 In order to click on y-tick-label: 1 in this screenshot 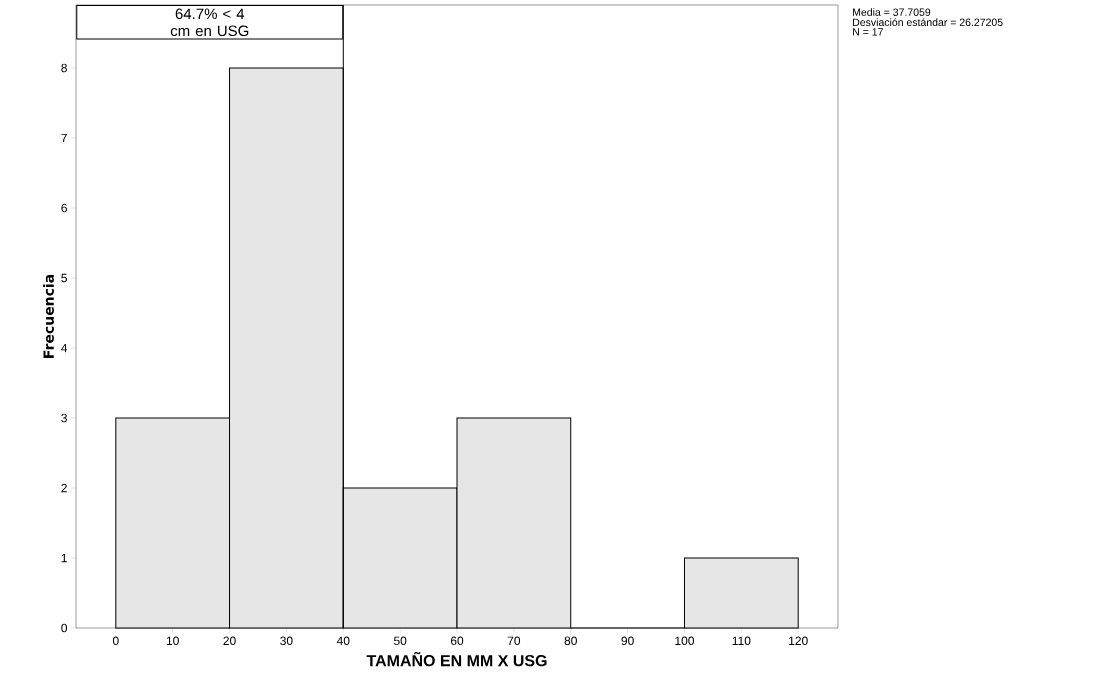, I will do `click(64, 558)`.